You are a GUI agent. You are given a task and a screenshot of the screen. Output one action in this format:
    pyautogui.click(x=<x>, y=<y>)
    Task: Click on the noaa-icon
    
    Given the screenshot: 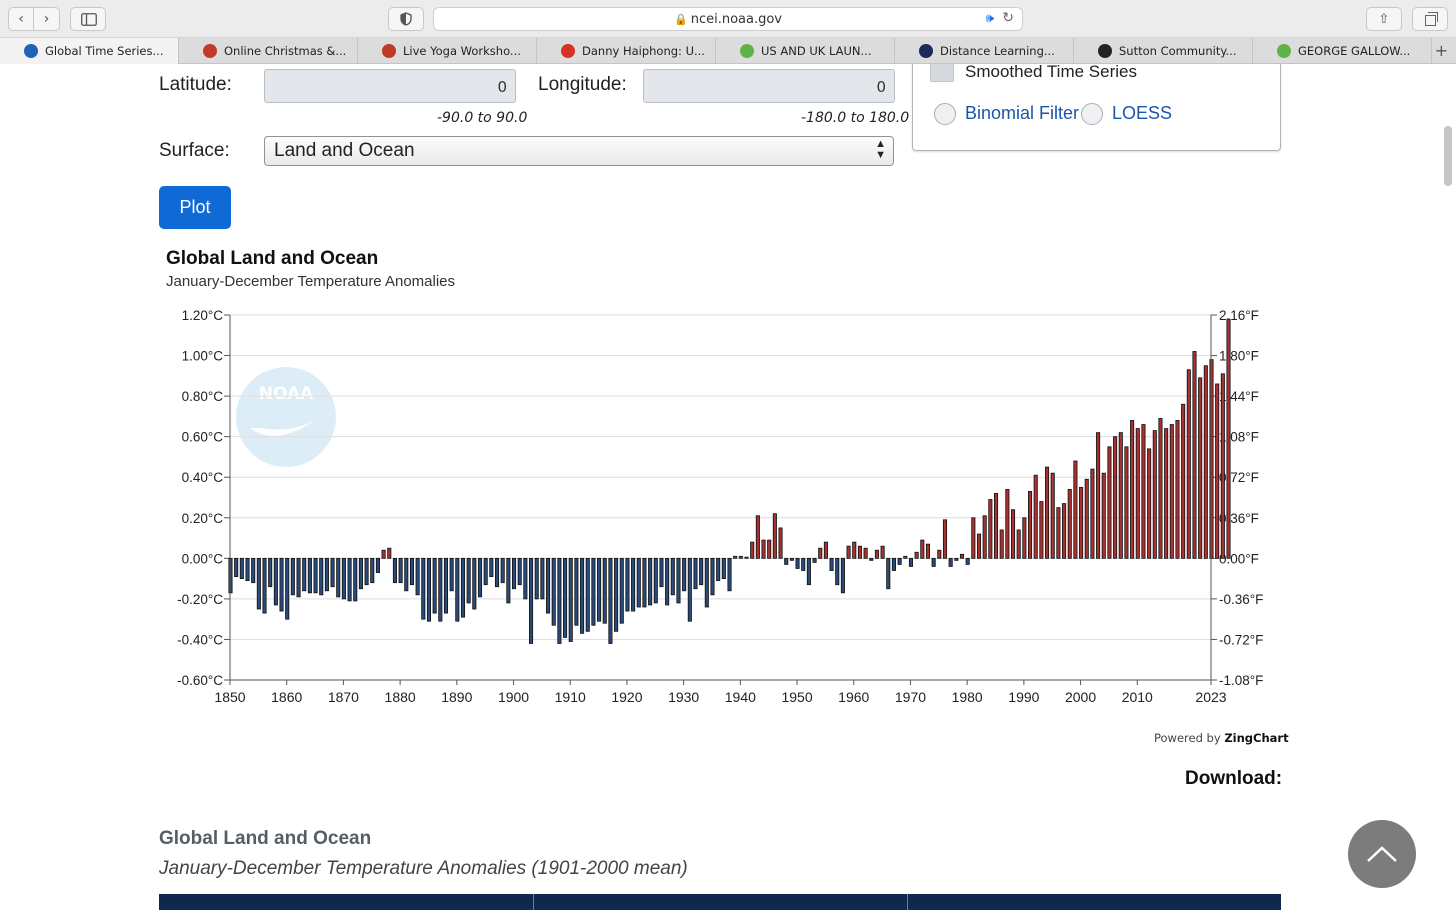 What is the action you would take?
    pyautogui.click(x=31, y=51)
    